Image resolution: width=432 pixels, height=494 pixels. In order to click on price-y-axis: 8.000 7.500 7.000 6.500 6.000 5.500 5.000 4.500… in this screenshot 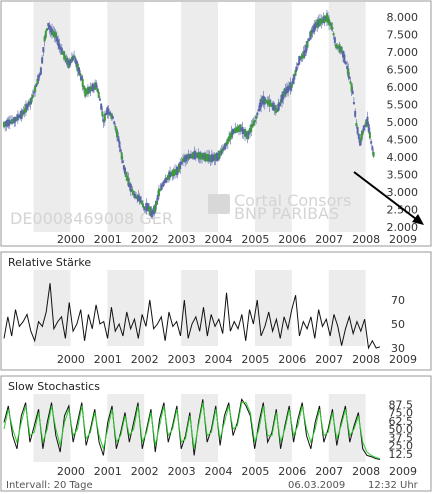, I will do `click(403, 122)`.